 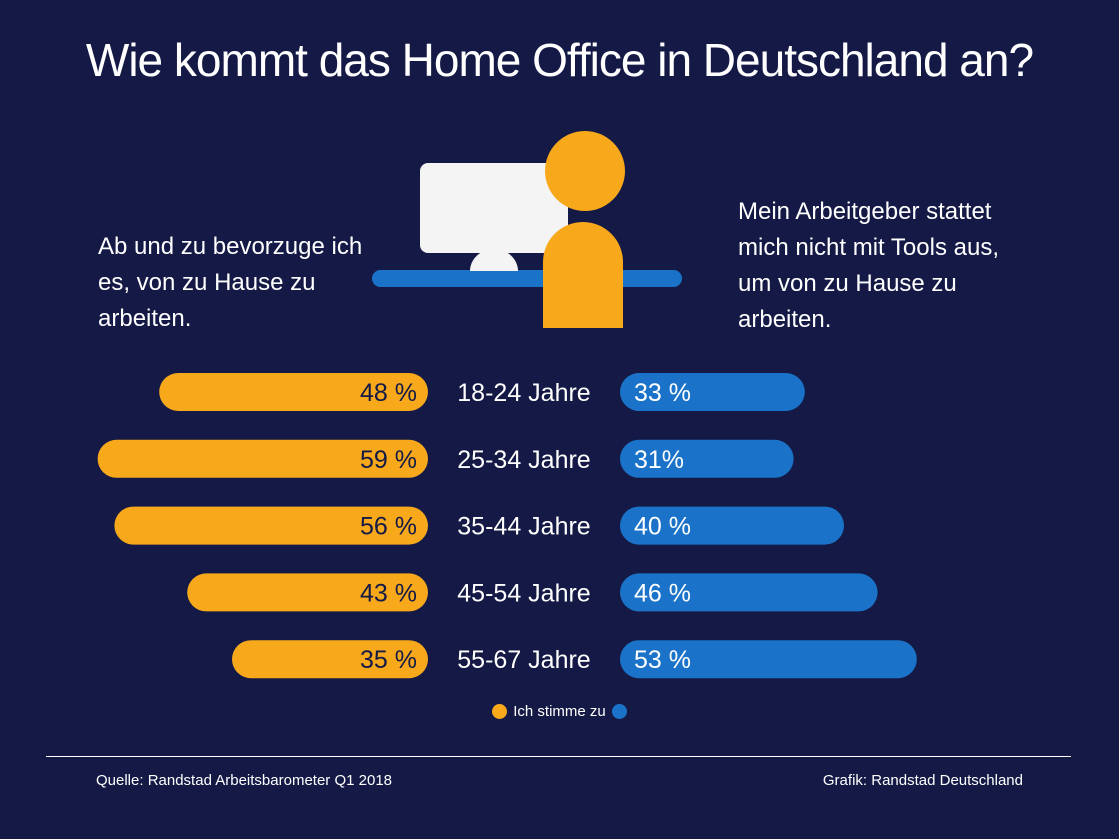 I want to click on bar-label-left-0: 48 %, so click(x=388, y=393).